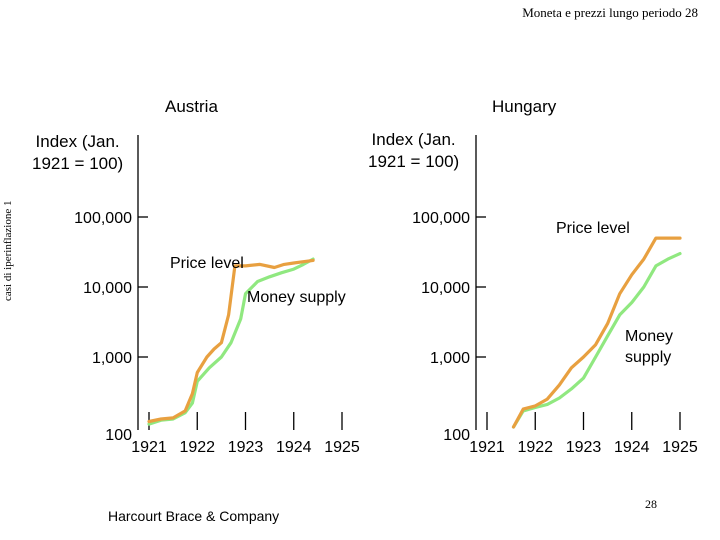 The width and height of the screenshot is (720, 540). I want to click on austria-x-tick-label: 1924, so click(294, 447).